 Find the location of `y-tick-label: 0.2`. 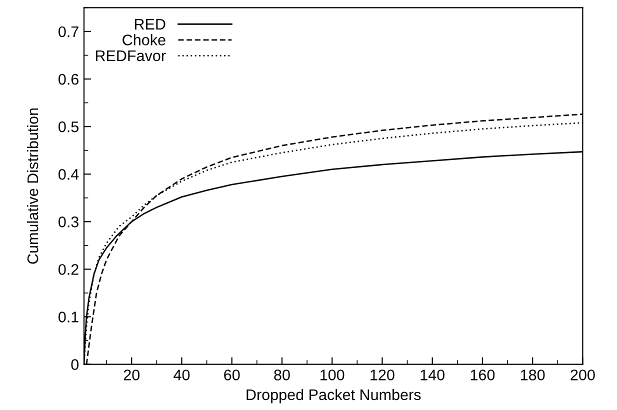

y-tick-label: 0.2 is located at coordinates (68, 269).